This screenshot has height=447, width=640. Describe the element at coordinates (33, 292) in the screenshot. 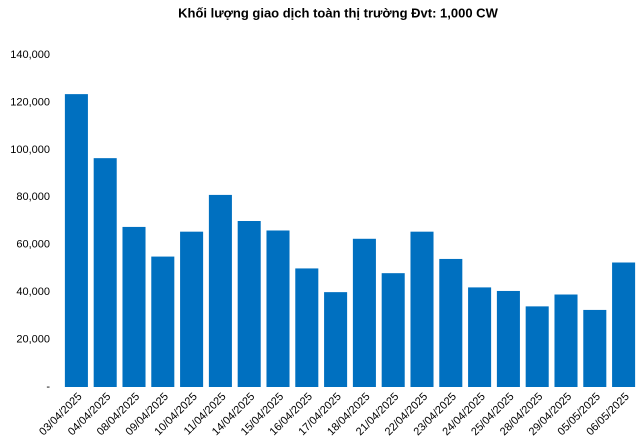

I see `y-tick-label: 40,000` at that location.